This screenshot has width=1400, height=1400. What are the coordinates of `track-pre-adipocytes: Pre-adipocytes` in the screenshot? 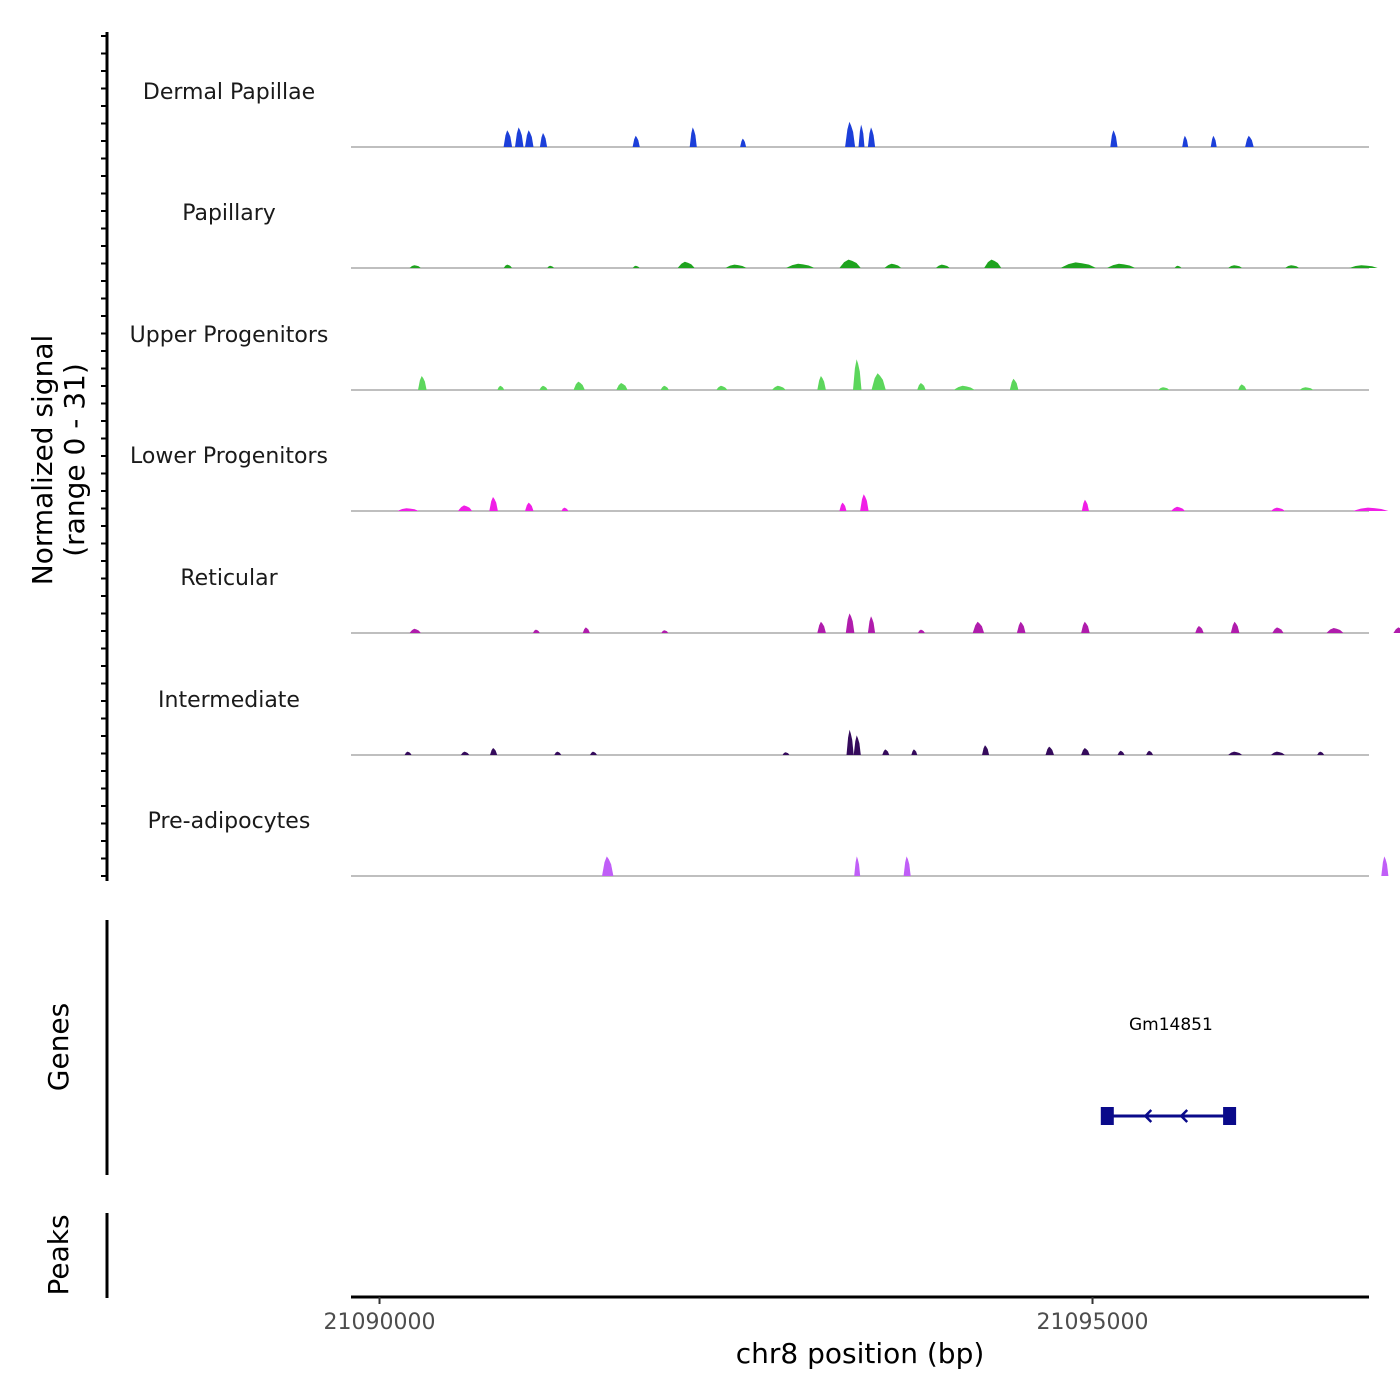 It's located at (768, 843).